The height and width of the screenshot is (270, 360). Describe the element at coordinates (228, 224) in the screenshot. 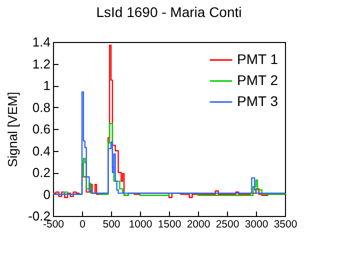

I see `x-tick-label: 2500` at that location.